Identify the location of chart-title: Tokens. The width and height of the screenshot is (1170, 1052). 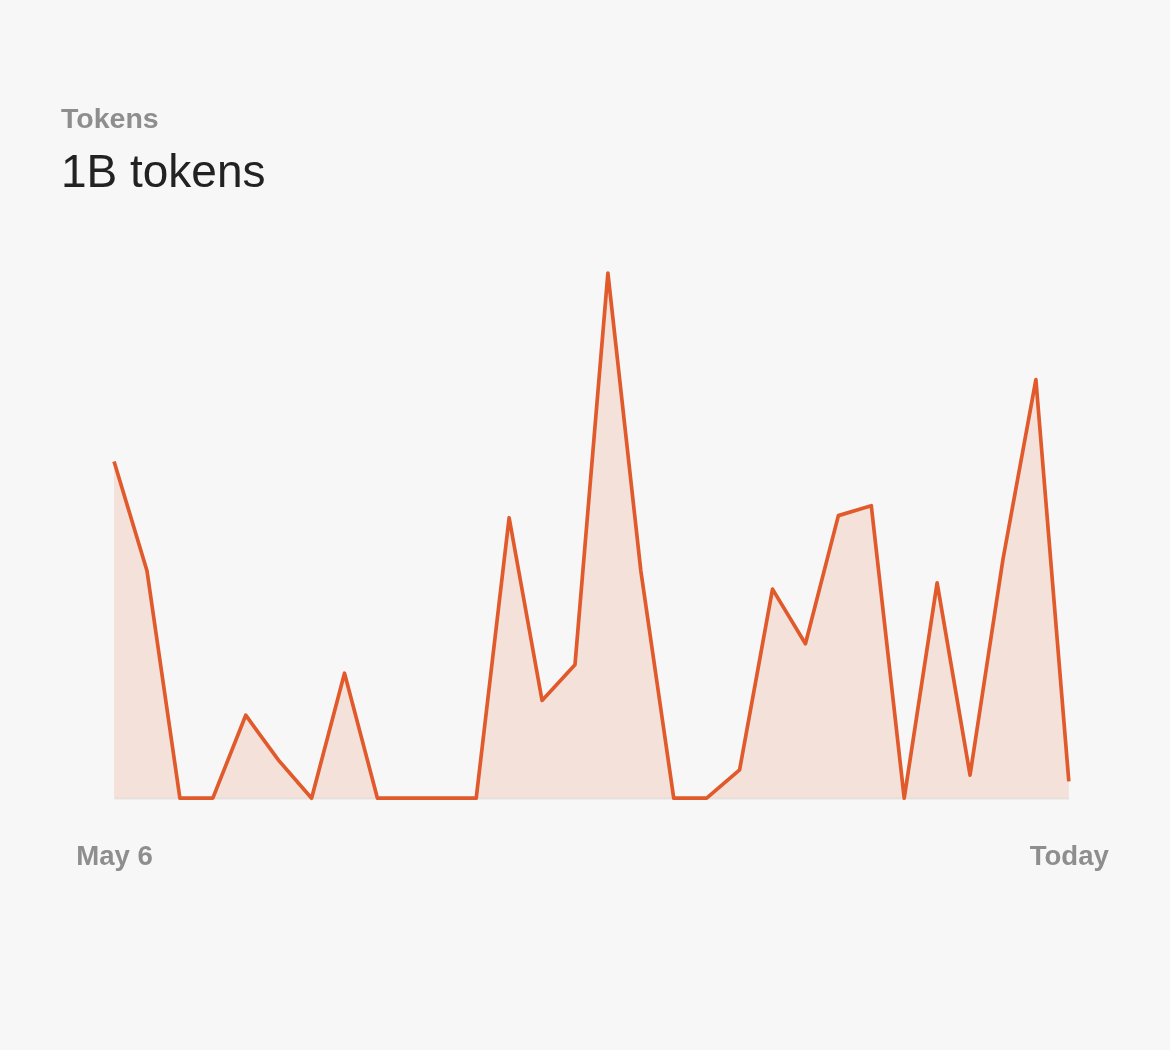
(109, 117).